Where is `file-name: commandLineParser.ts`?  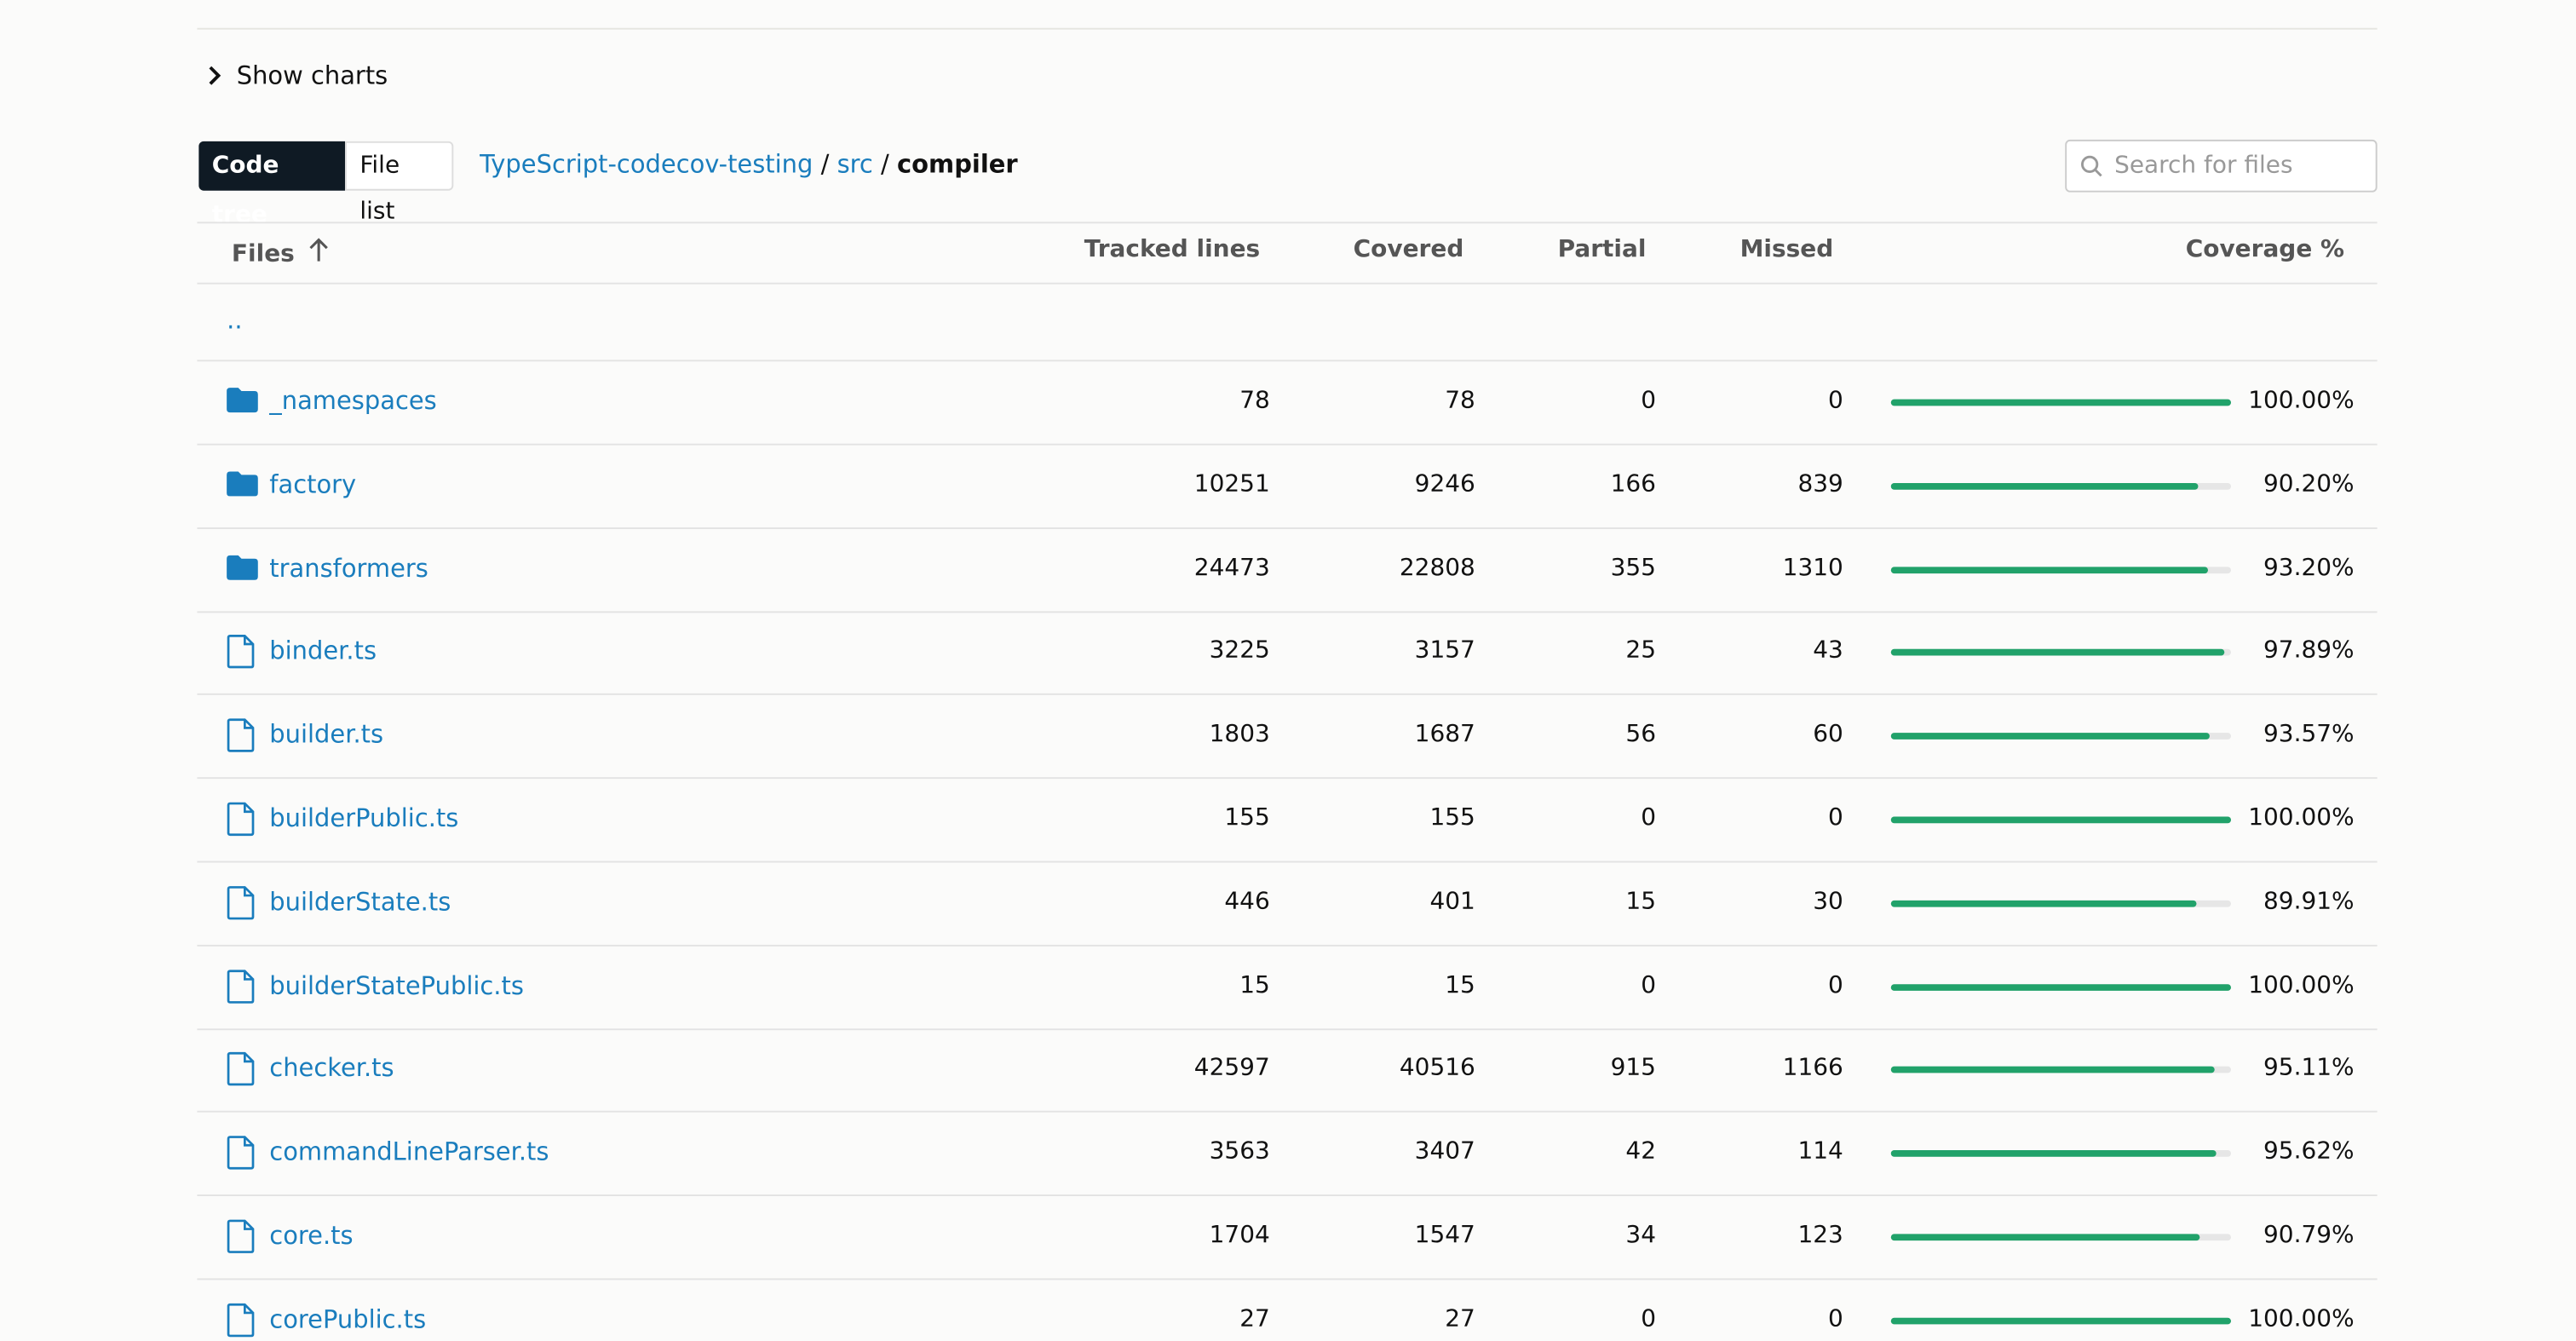 file-name: commandLineParser.ts is located at coordinates (409, 1152).